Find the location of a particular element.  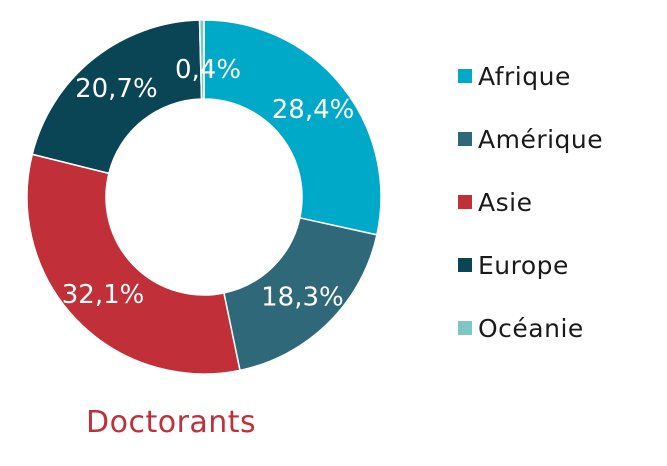

slice-label-europe: 20,7% is located at coordinates (116, 89).